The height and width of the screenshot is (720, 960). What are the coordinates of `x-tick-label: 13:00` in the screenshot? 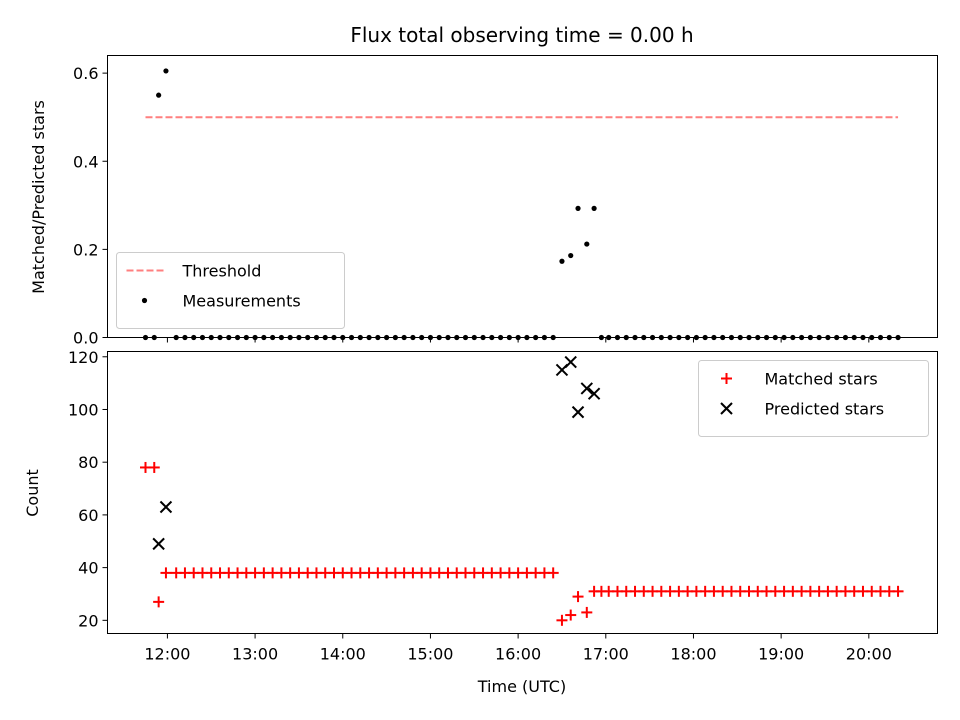 It's located at (255, 654).